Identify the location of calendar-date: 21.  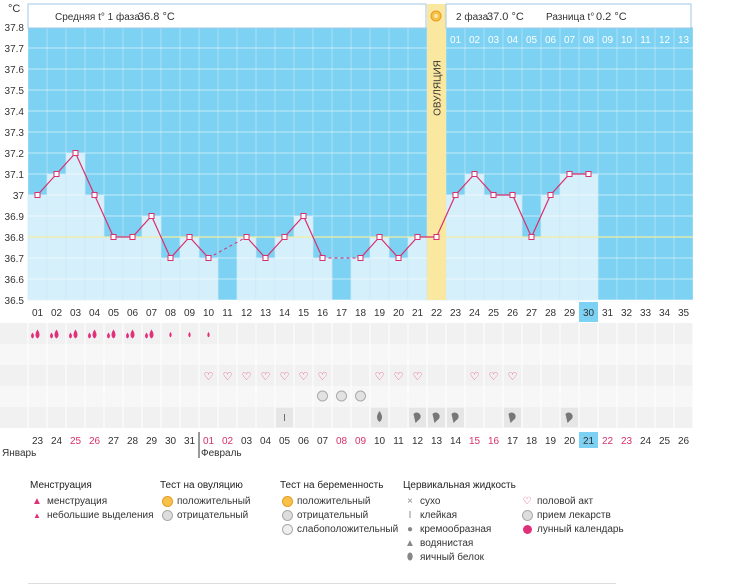
(589, 441).